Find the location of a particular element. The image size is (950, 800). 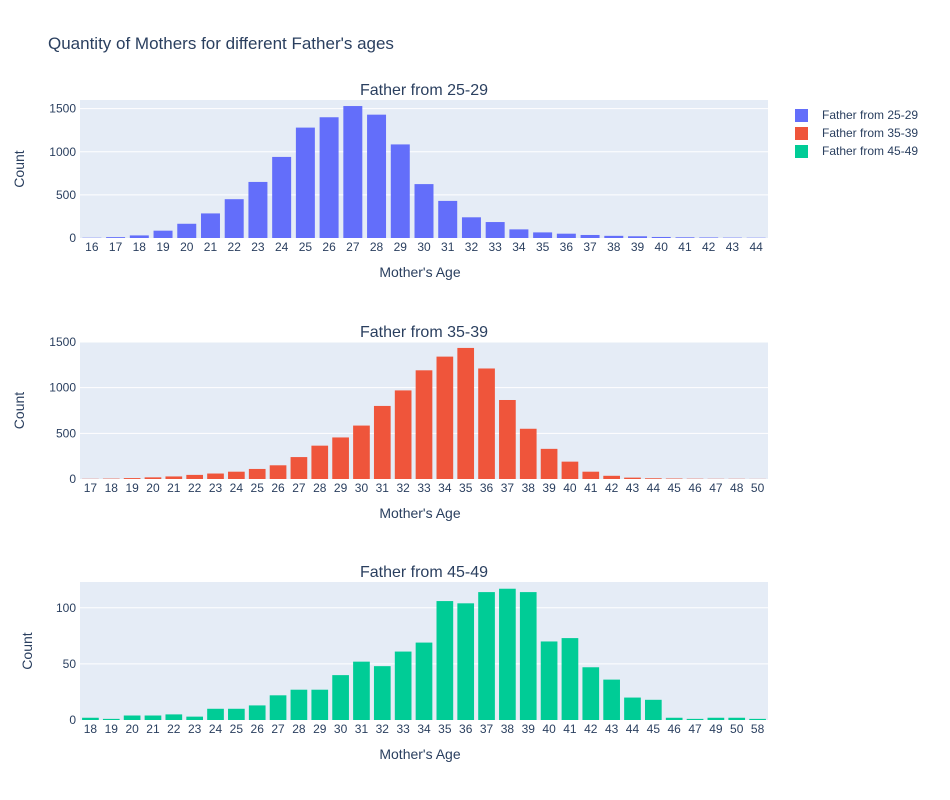

x-tick-label: 28 is located at coordinates (377, 247).